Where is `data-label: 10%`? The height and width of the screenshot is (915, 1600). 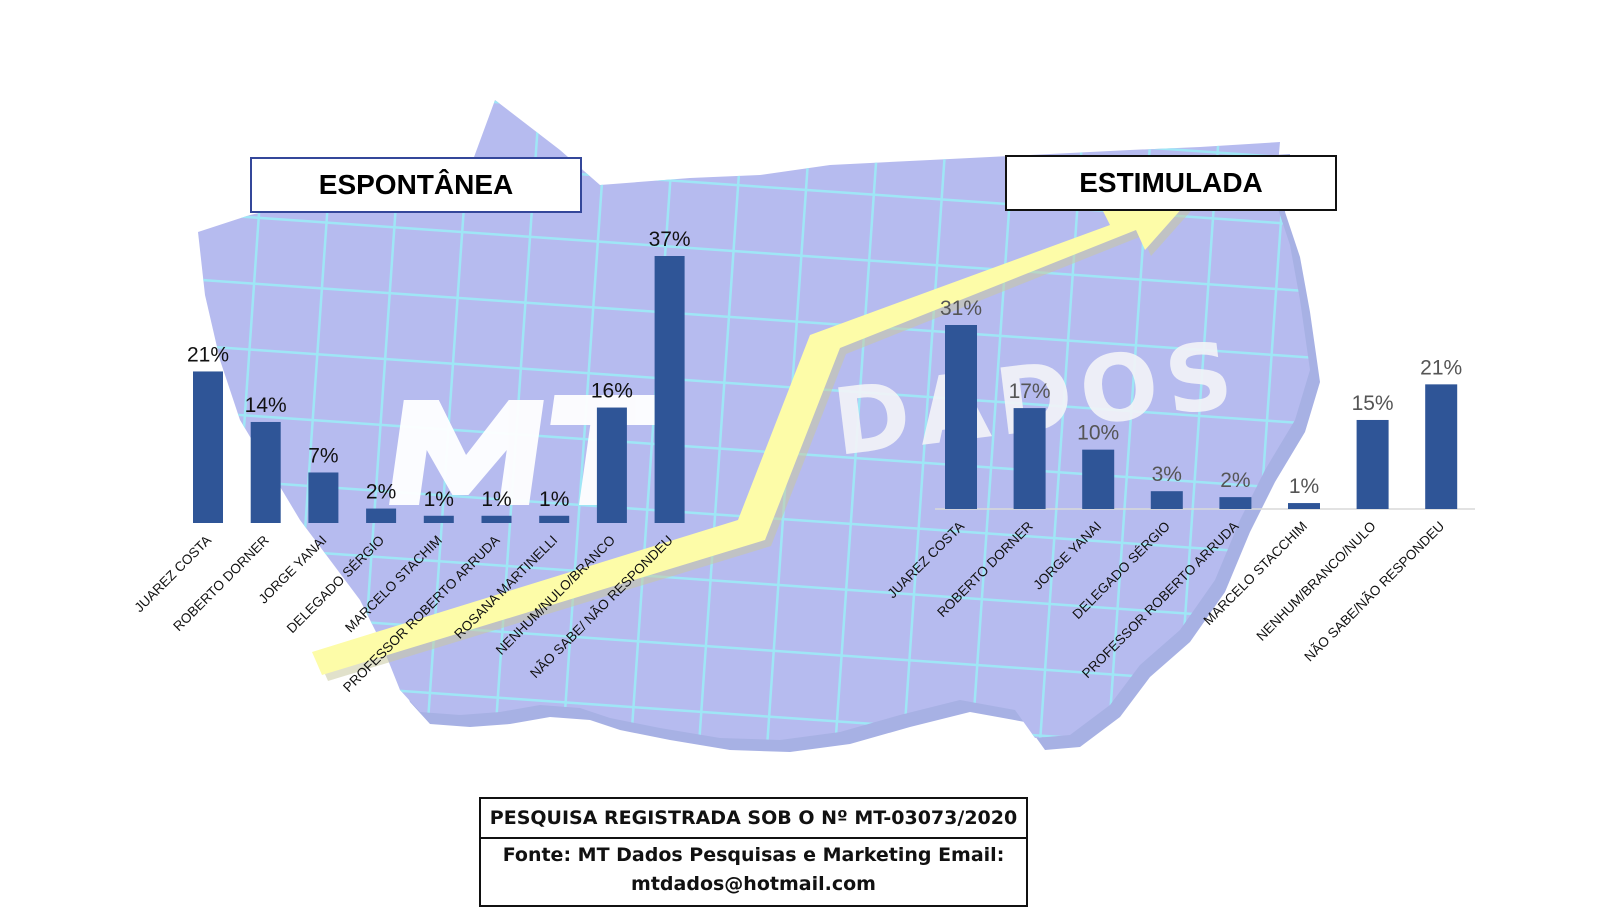
data-label: 10% is located at coordinates (1098, 433).